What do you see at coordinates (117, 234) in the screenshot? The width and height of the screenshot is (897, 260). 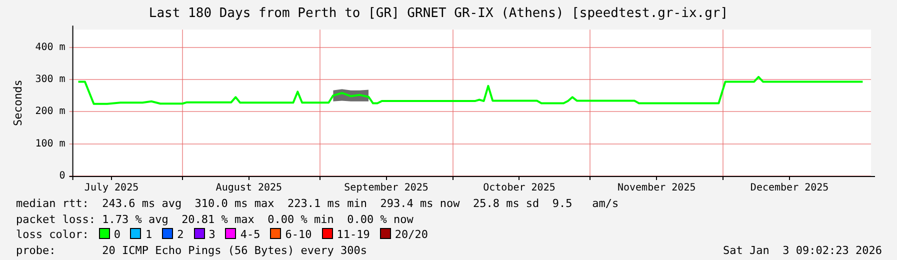 I see `text: 0` at bounding box center [117, 234].